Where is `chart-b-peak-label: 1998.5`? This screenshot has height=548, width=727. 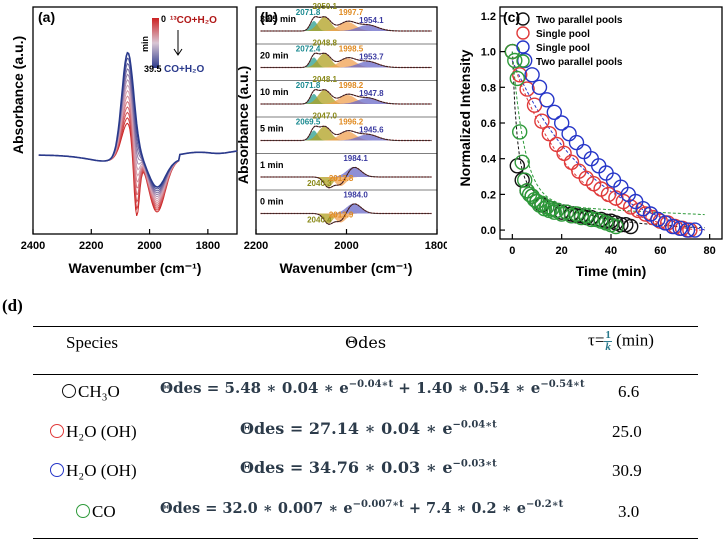 chart-b-peak-label: 1998.5 is located at coordinates (351, 49).